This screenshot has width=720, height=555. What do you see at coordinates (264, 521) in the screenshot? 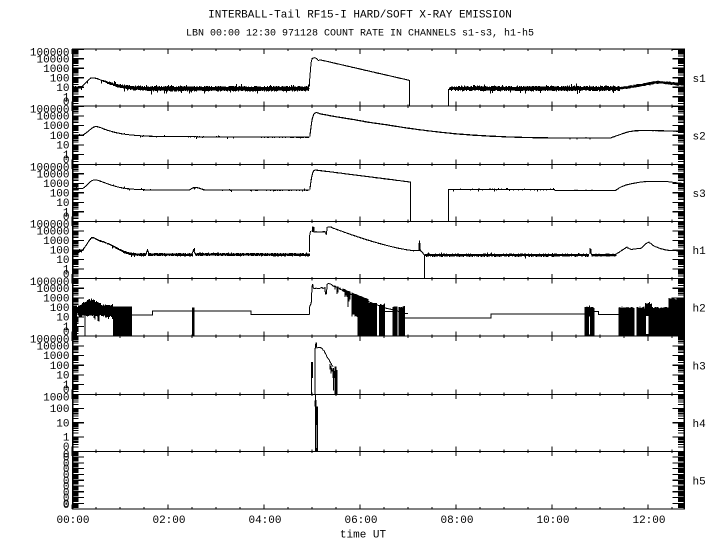
I see `svg-text: 04:00` at bounding box center [264, 521].